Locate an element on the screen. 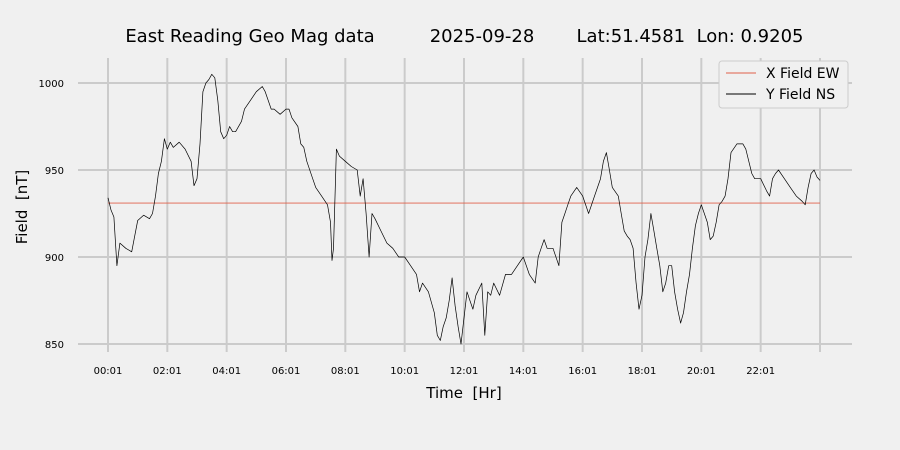 The width and height of the screenshot is (900, 450). chart-title-location: Lat:51.4581 Lon: 0.9205 is located at coordinates (690, 36).